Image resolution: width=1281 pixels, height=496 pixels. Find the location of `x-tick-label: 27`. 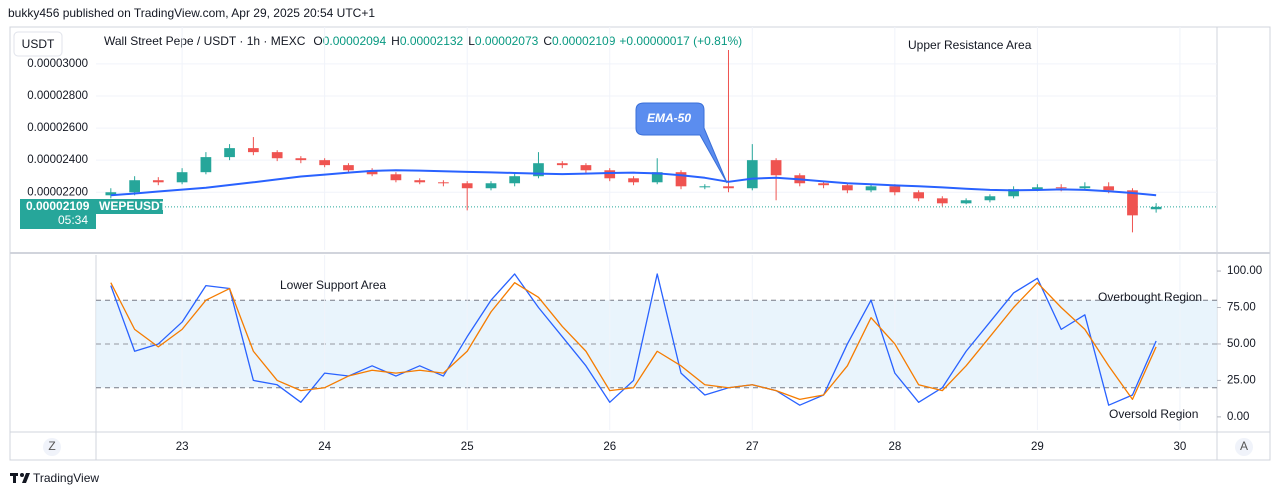

x-tick-label: 27 is located at coordinates (752, 447).